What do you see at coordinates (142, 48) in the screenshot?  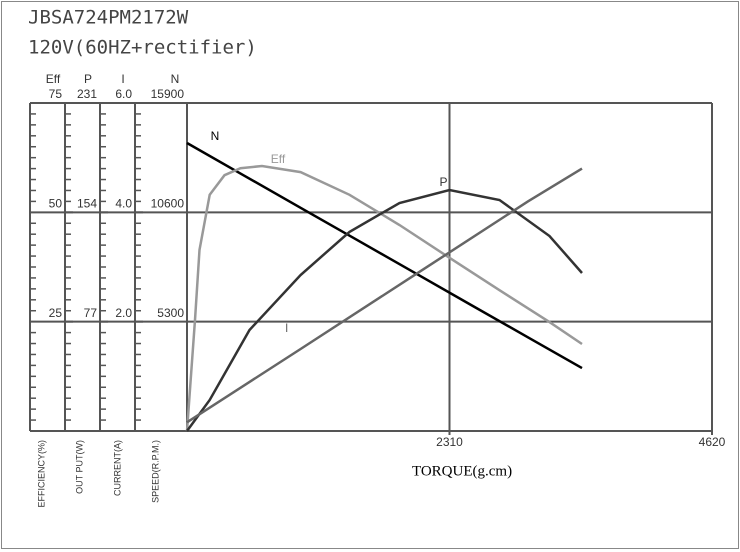 I see `chart-subtitle: 120V(60HZ+rectifier)` at bounding box center [142, 48].